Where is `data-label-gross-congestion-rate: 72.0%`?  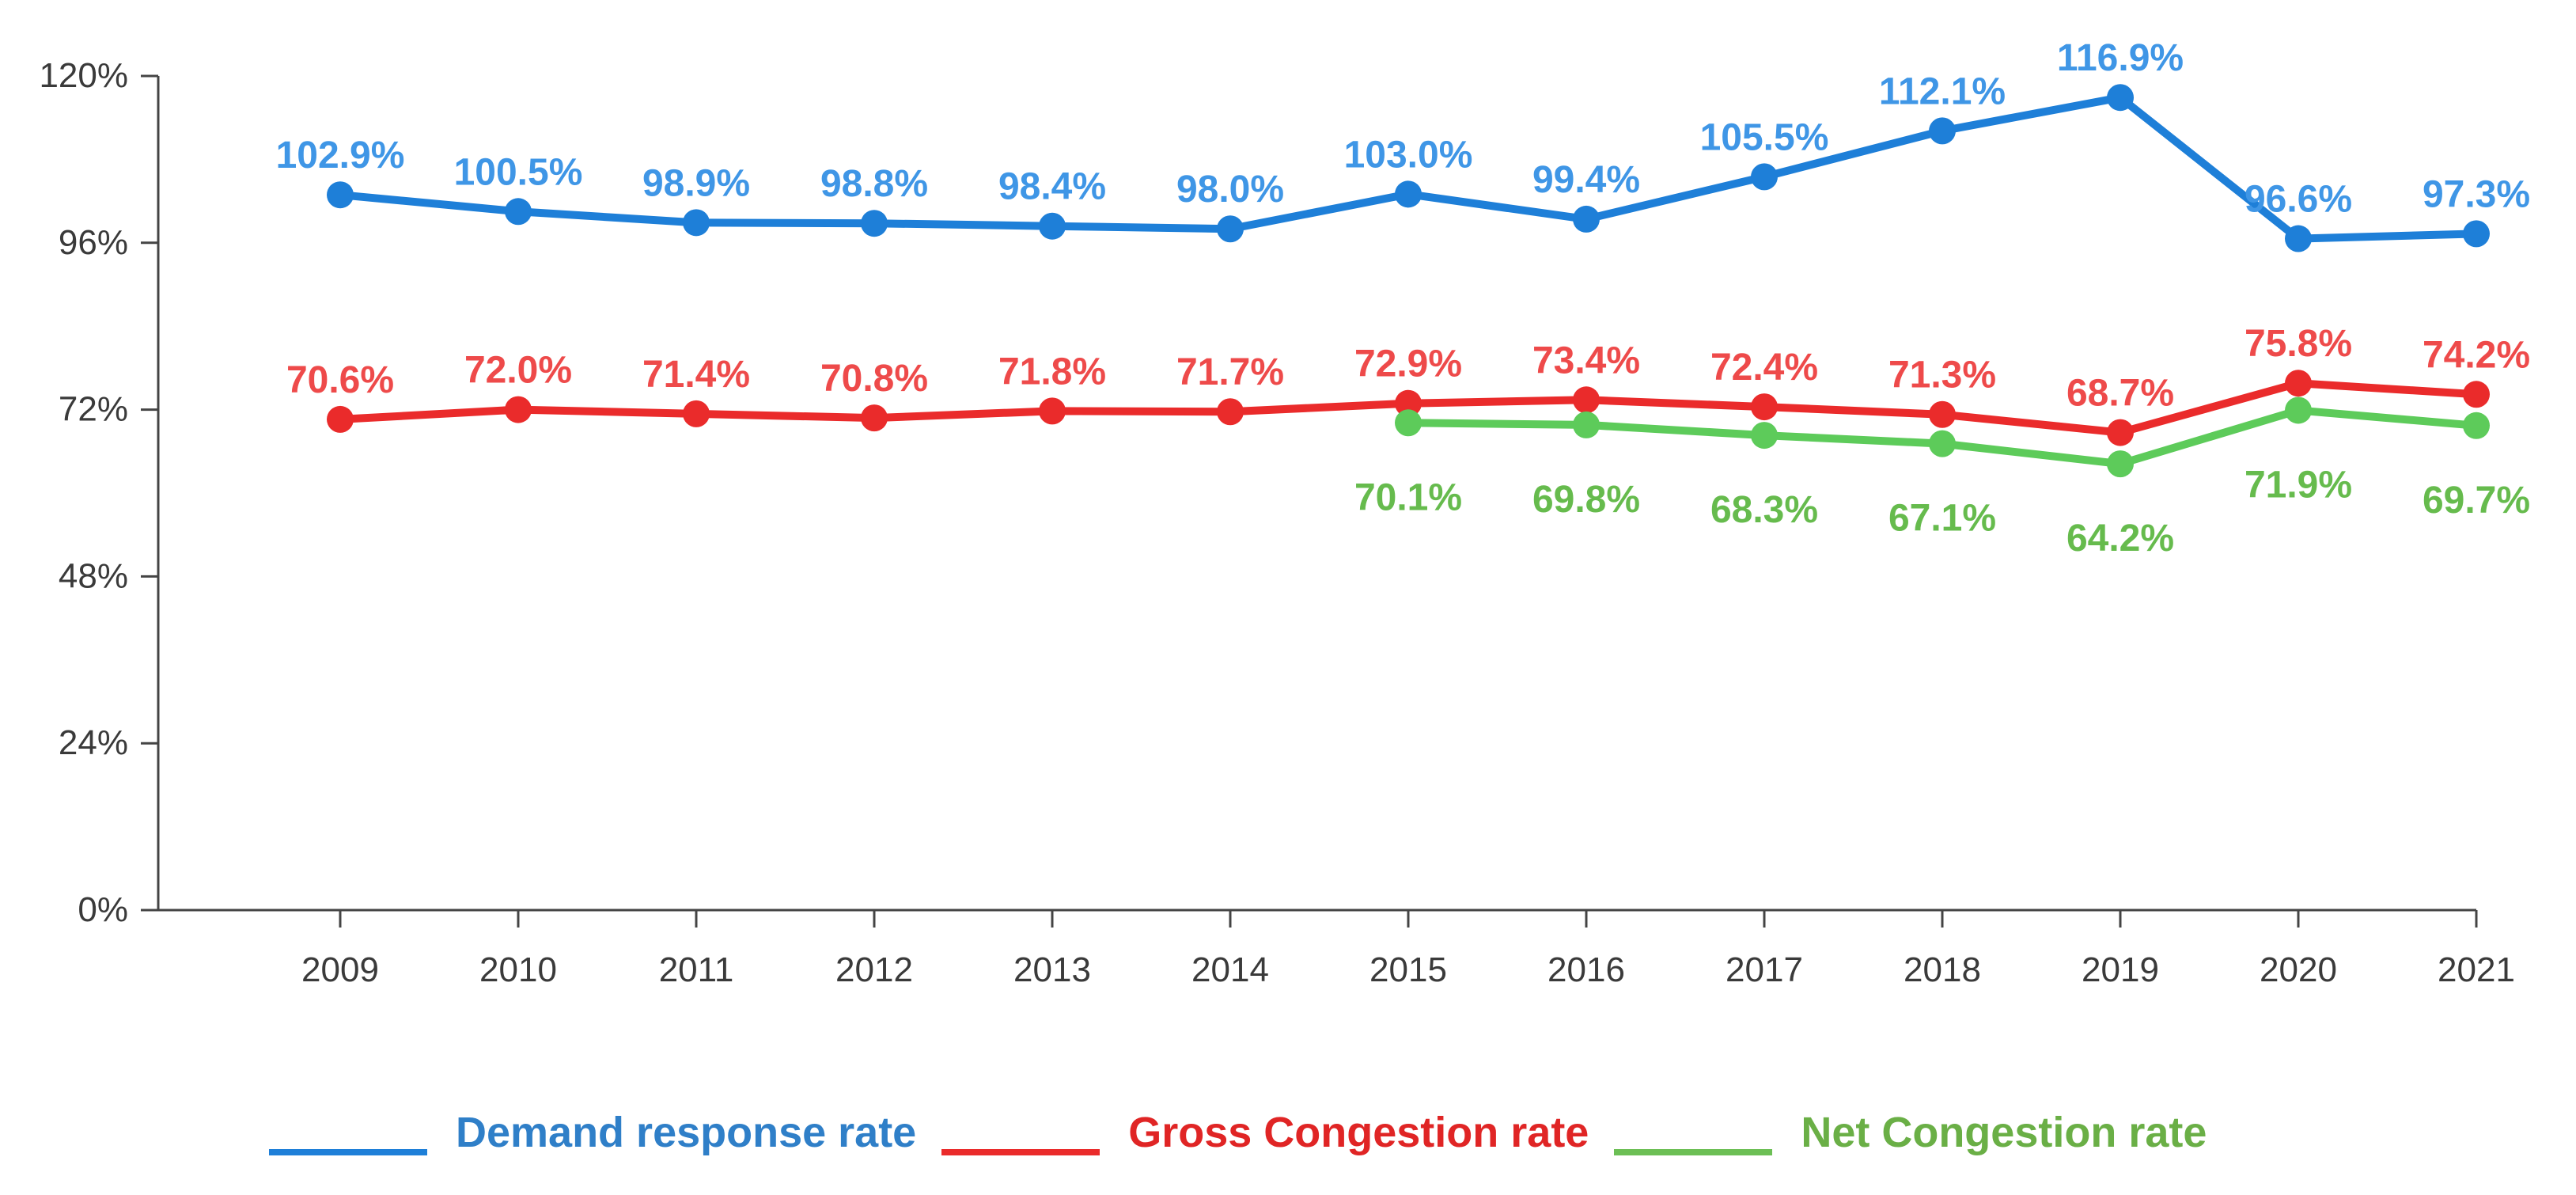
data-label-gross-congestion-rate: 72.0% is located at coordinates (518, 371).